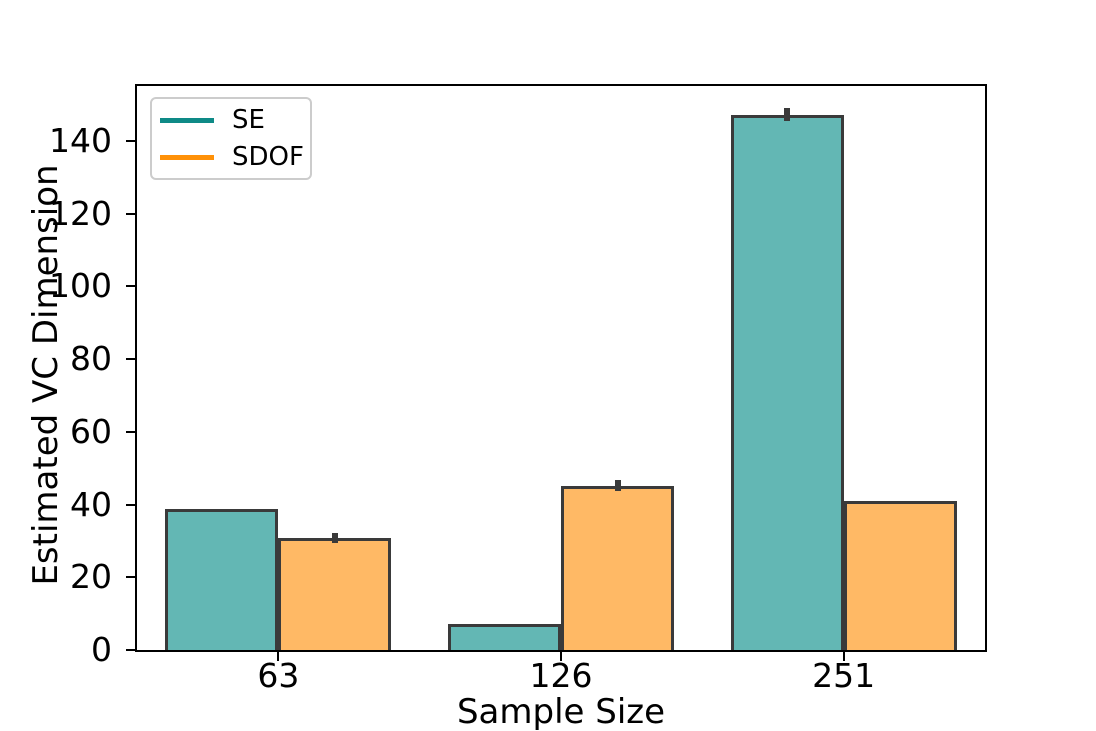 The width and height of the screenshot is (1096, 731). Describe the element at coordinates (248, 120) in the screenshot. I see `legend-label-se: SE` at that location.